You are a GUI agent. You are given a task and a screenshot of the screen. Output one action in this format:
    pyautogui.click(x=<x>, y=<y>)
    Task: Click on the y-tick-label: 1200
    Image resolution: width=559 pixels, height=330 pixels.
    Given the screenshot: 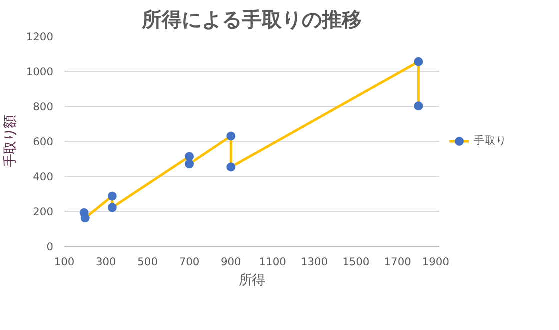 What is the action you would take?
    pyautogui.click(x=40, y=37)
    